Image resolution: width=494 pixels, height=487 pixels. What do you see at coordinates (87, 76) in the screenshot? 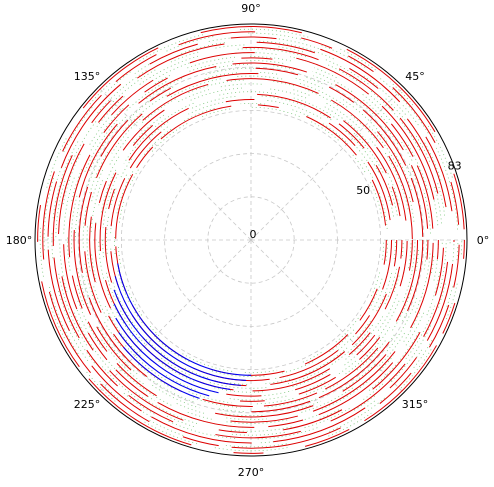
I see `theta-tick-label: 135°` at bounding box center [87, 76].